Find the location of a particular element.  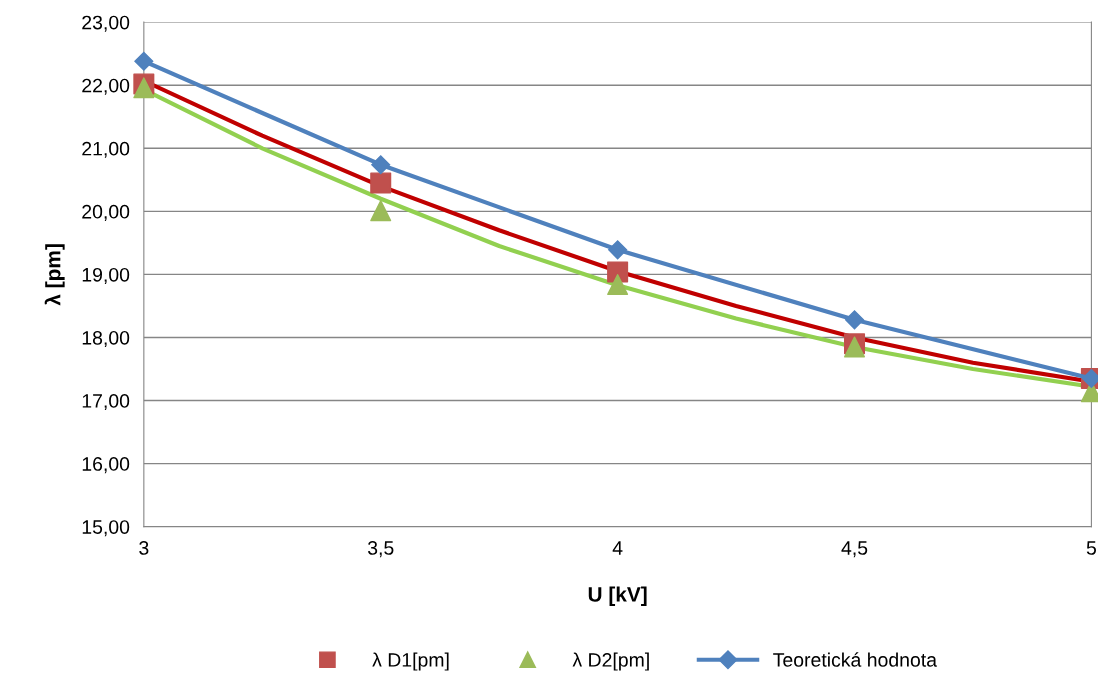

y-tick-label: 17,00 is located at coordinates (106, 402).